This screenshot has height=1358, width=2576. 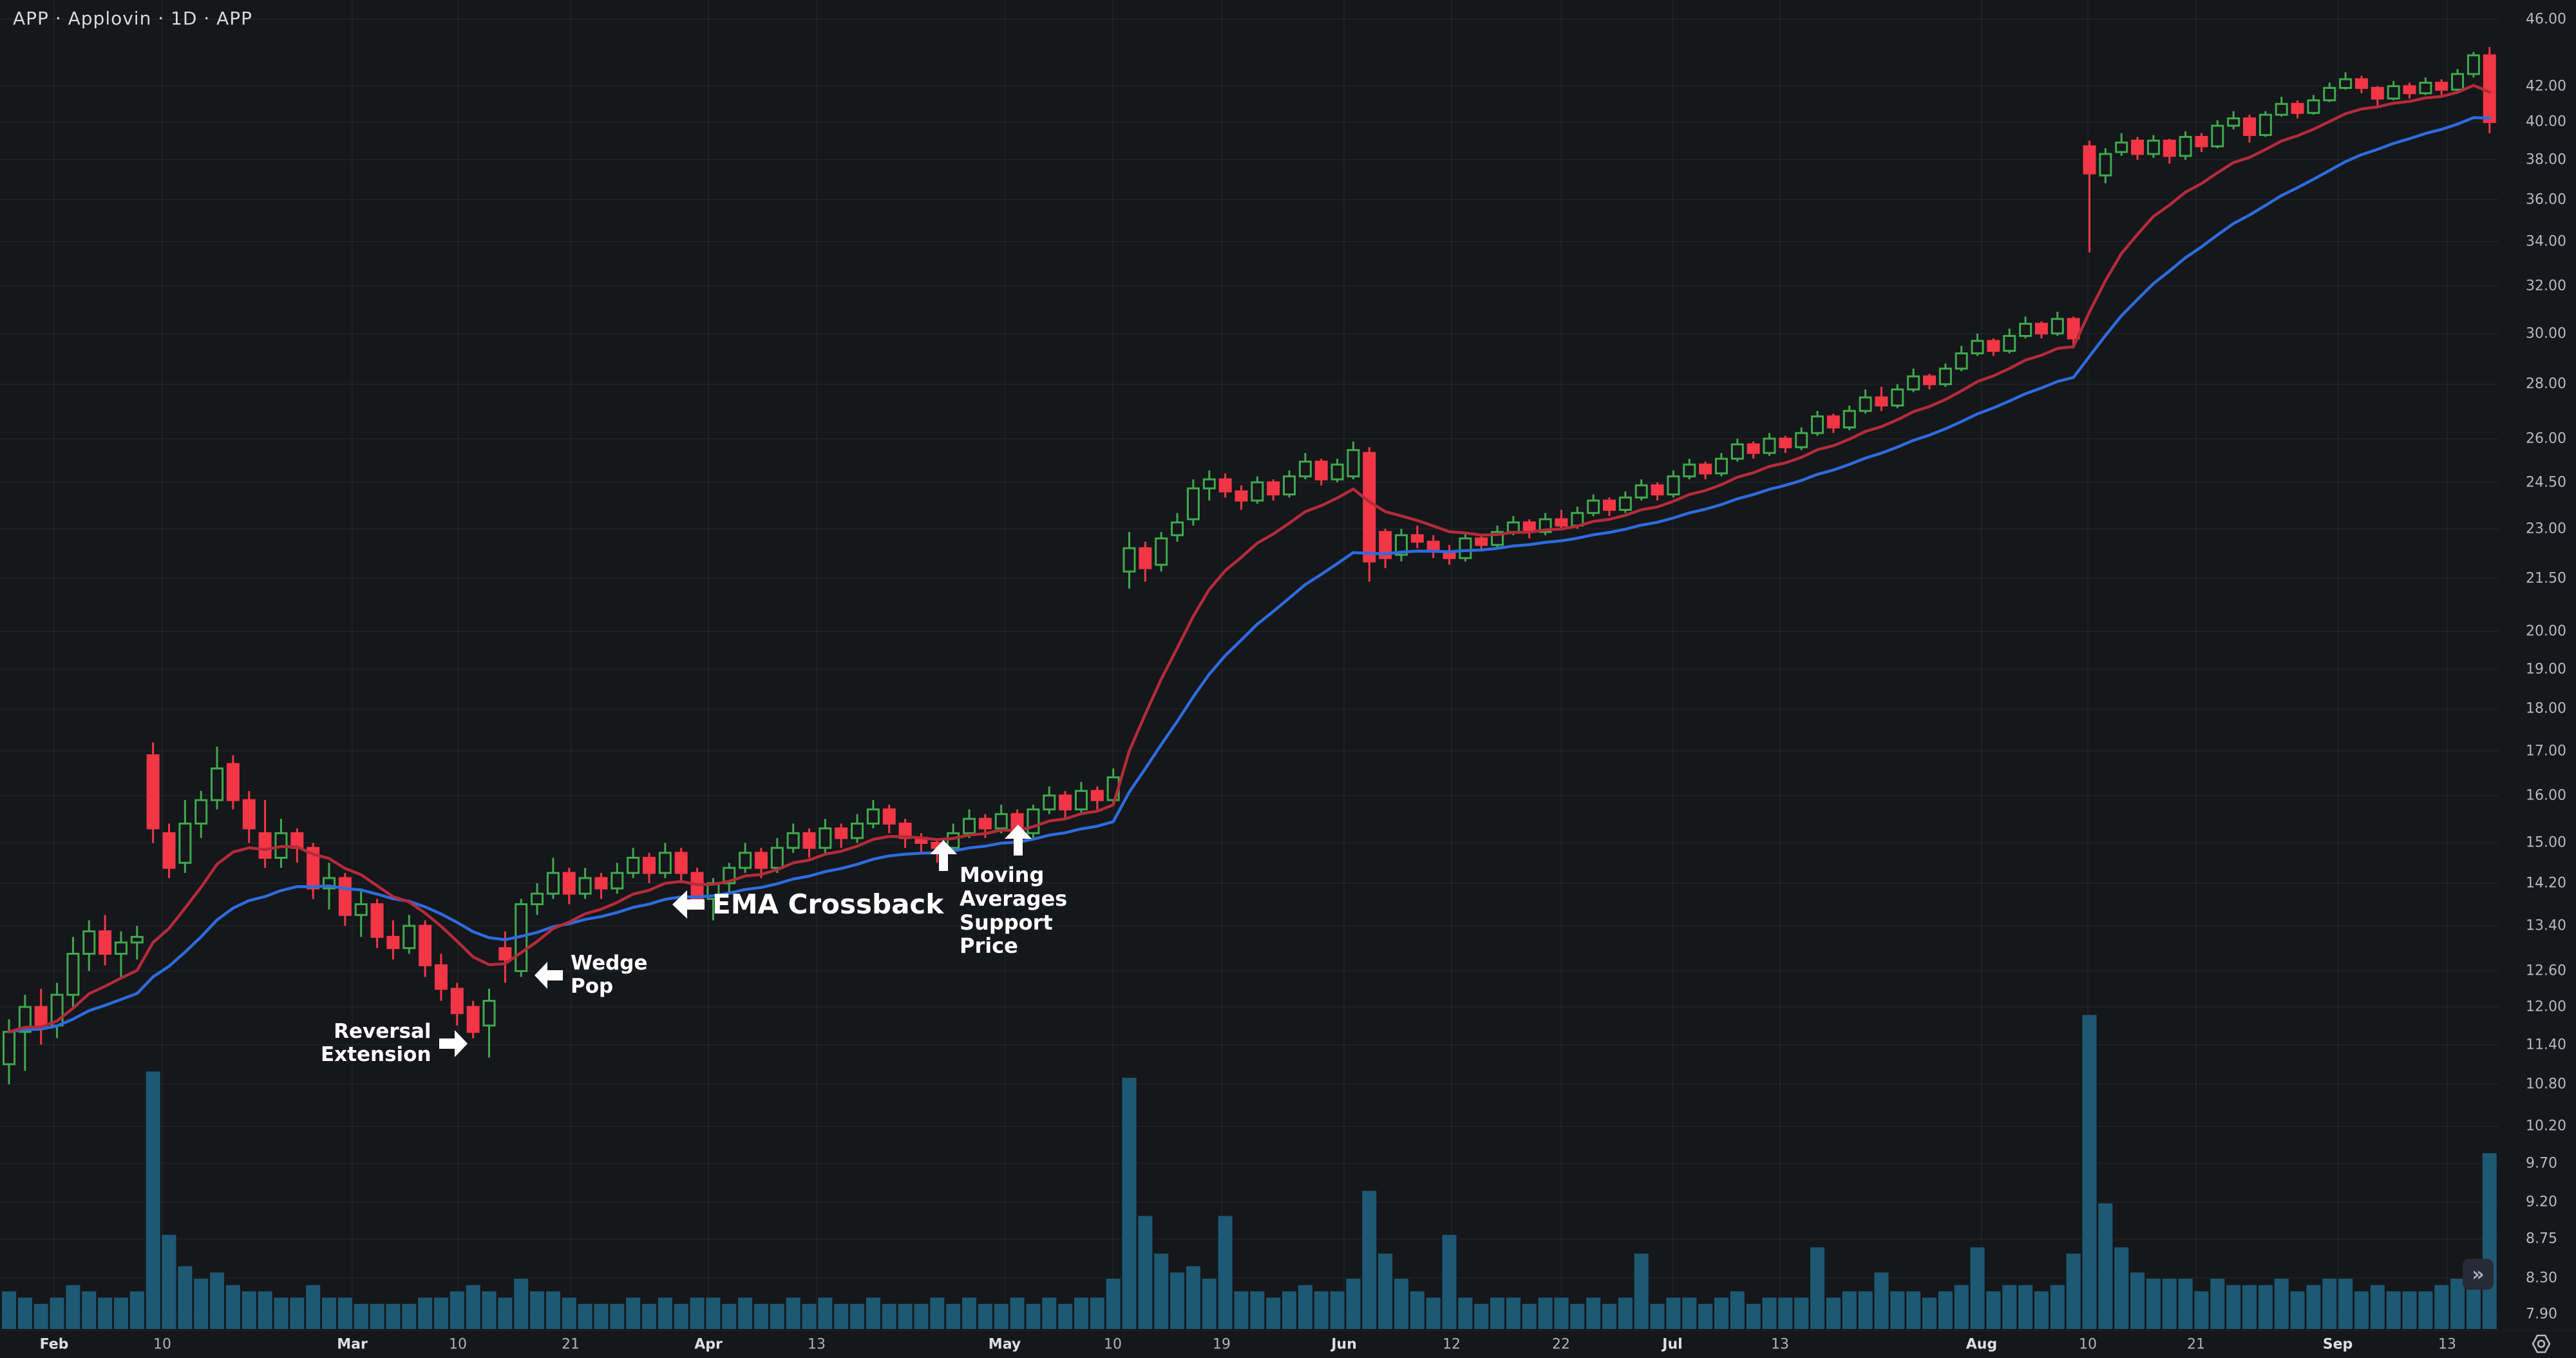 I want to click on annotation-text: EMA Crossback, so click(x=828, y=904).